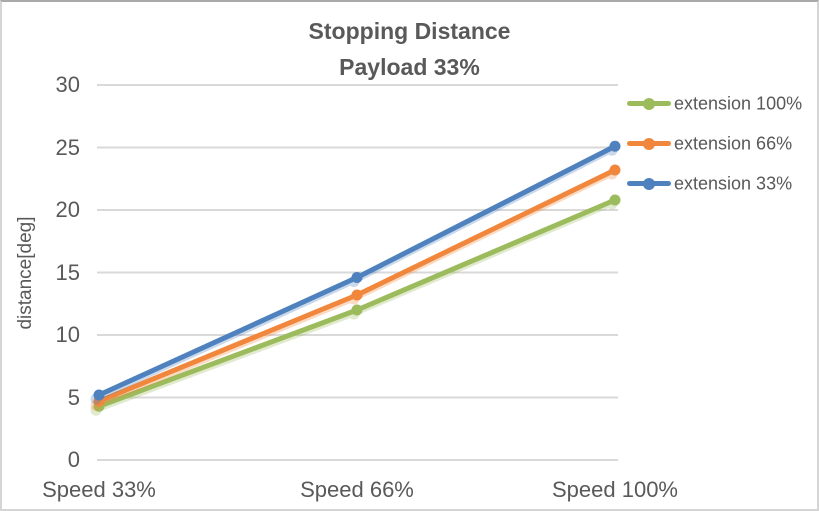 Image resolution: width=819 pixels, height=511 pixels. I want to click on legend-label: extension 33%, so click(733, 183).